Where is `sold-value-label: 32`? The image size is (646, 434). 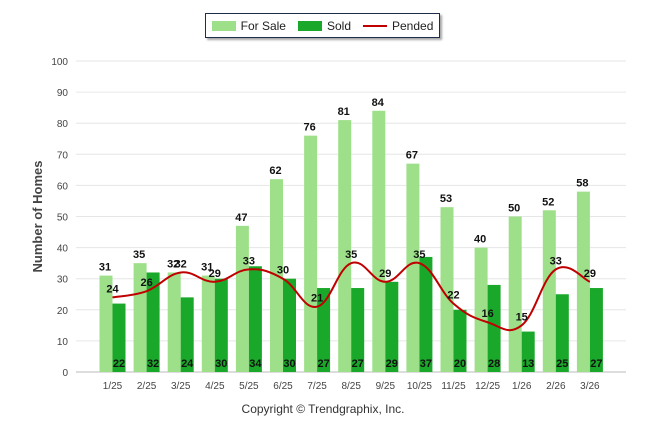
sold-value-label: 32 is located at coordinates (153, 364).